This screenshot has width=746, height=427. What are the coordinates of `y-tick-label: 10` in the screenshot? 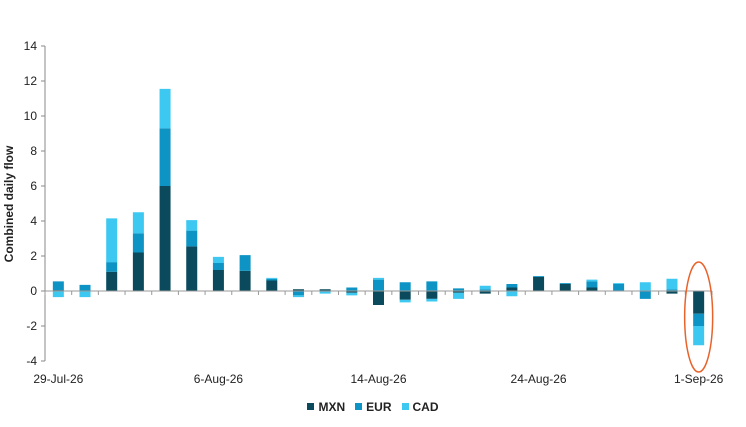 It's located at (31, 116).